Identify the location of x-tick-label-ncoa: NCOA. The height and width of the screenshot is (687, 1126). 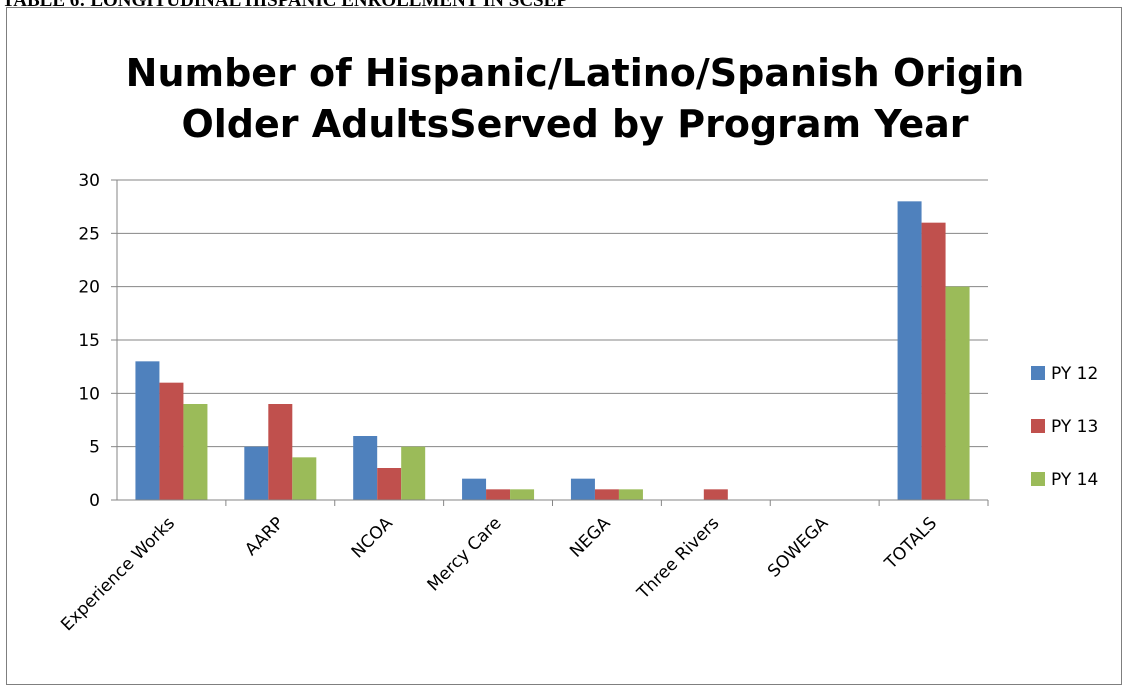
(372, 537).